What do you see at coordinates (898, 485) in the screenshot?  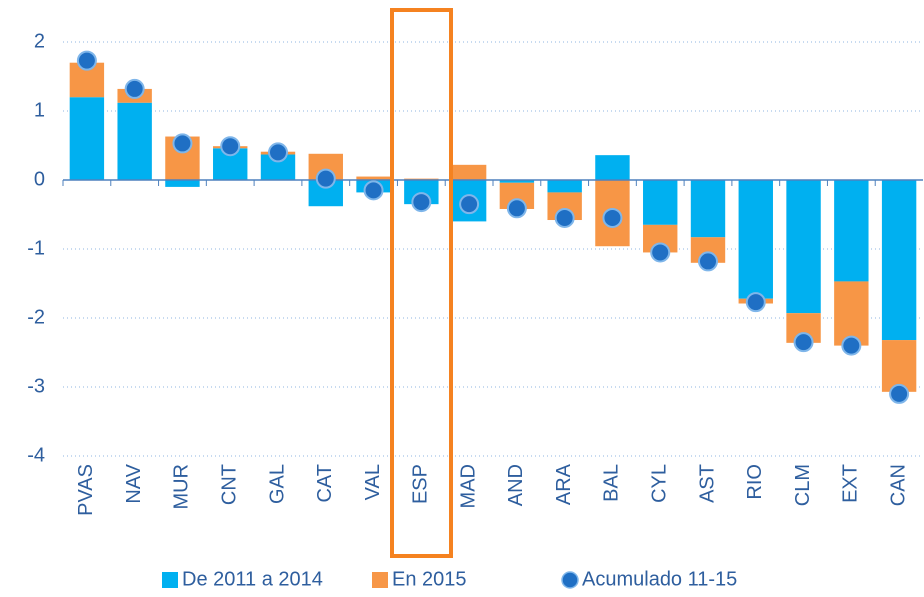 I see `x-tick-label: CAN` at bounding box center [898, 485].